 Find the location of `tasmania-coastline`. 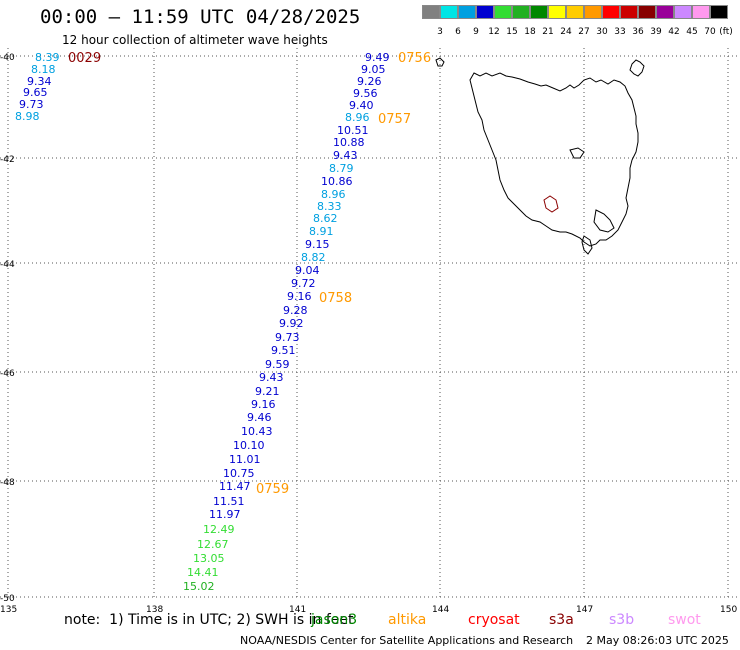

tasmania-coastline is located at coordinates (540, 156).